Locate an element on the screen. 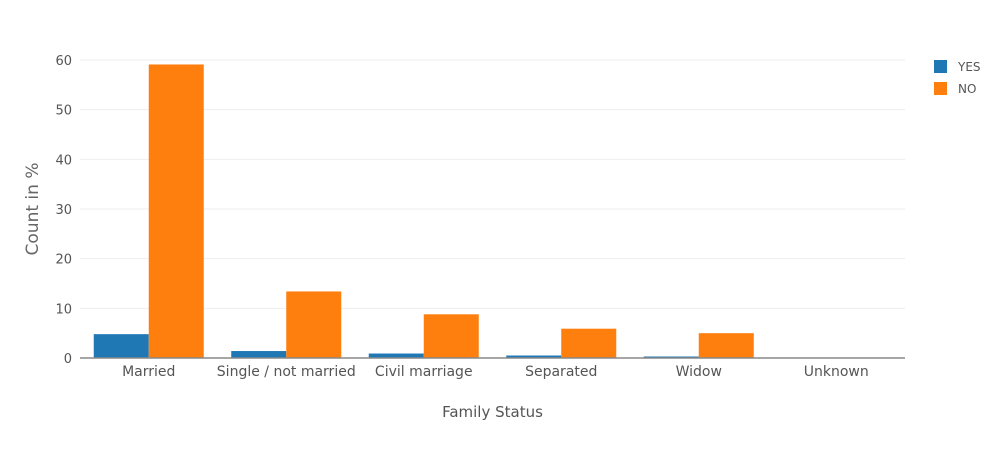 The height and width of the screenshot is (450, 1000). x-axis-title: Family Status is located at coordinates (492, 412).